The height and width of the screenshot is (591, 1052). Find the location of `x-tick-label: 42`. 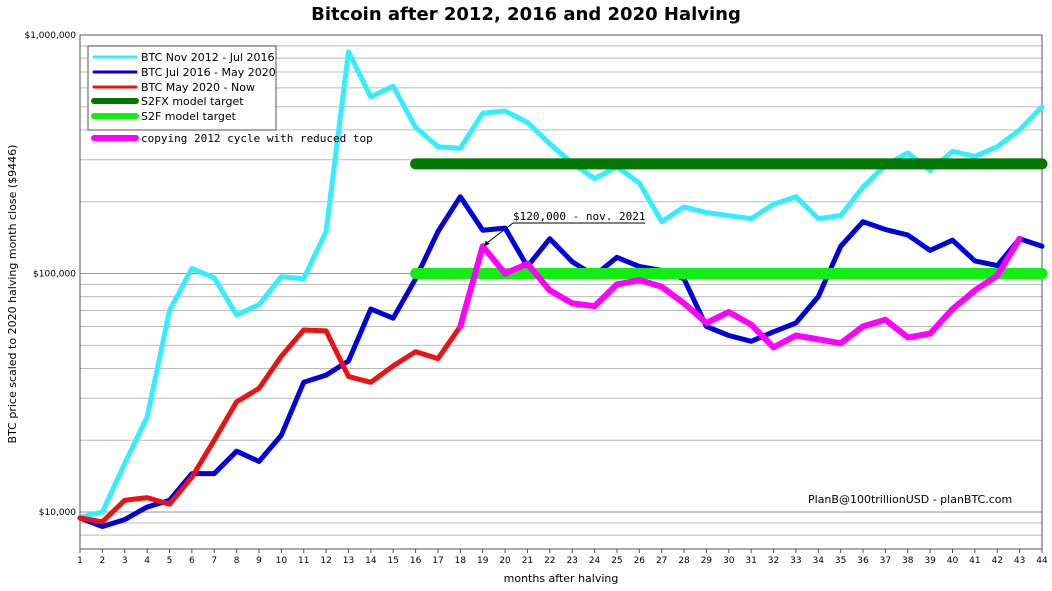

x-tick-label: 42 is located at coordinates (997, 561).